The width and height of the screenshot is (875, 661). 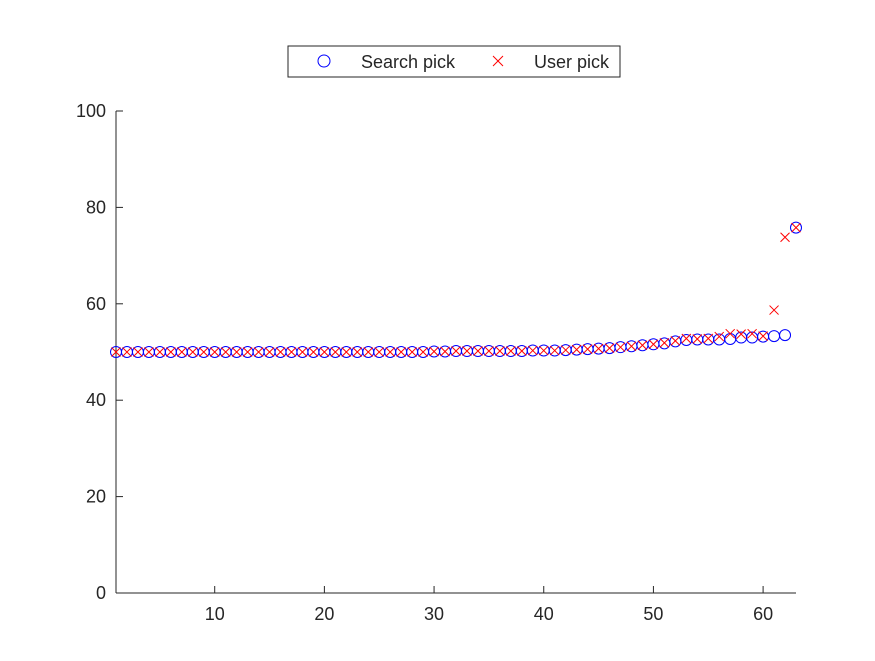 I want to click on y-tick-label: 60, so click(x=96, y=304).